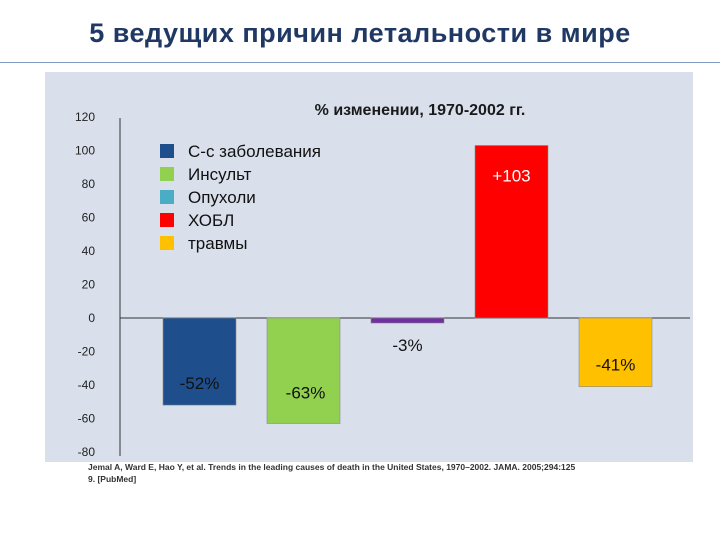 This screenshot has width=720, height=540. What do you see at coordinates (211, 220) in the screenshot?
I see `legend-label: ХОБЛ` at bounding box center [211, 220].